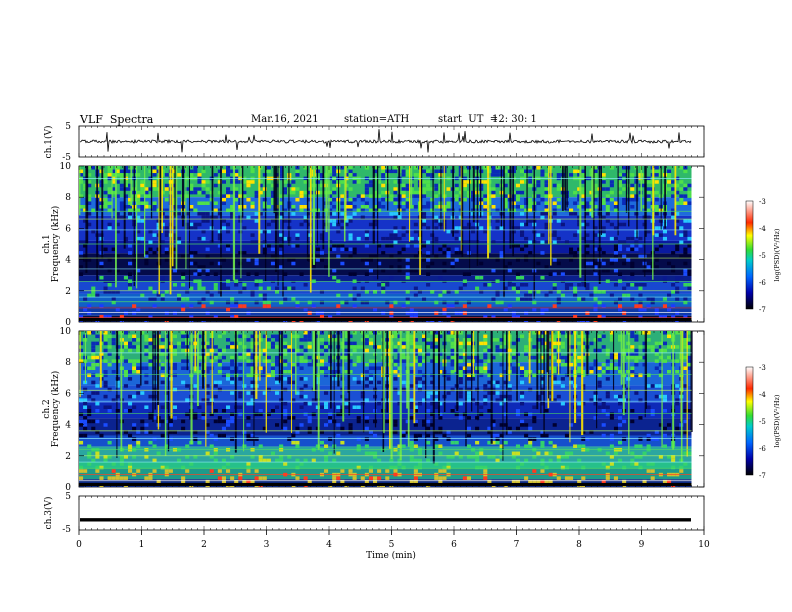 The image size is (792, 612). What do you see at coordinates (763, 422) in the screenshot?
I see `ch2-colorbar: -3 -4 -5 -6 -7 log(PSD)(V²/Hz)` at bounding box center [763, 422].